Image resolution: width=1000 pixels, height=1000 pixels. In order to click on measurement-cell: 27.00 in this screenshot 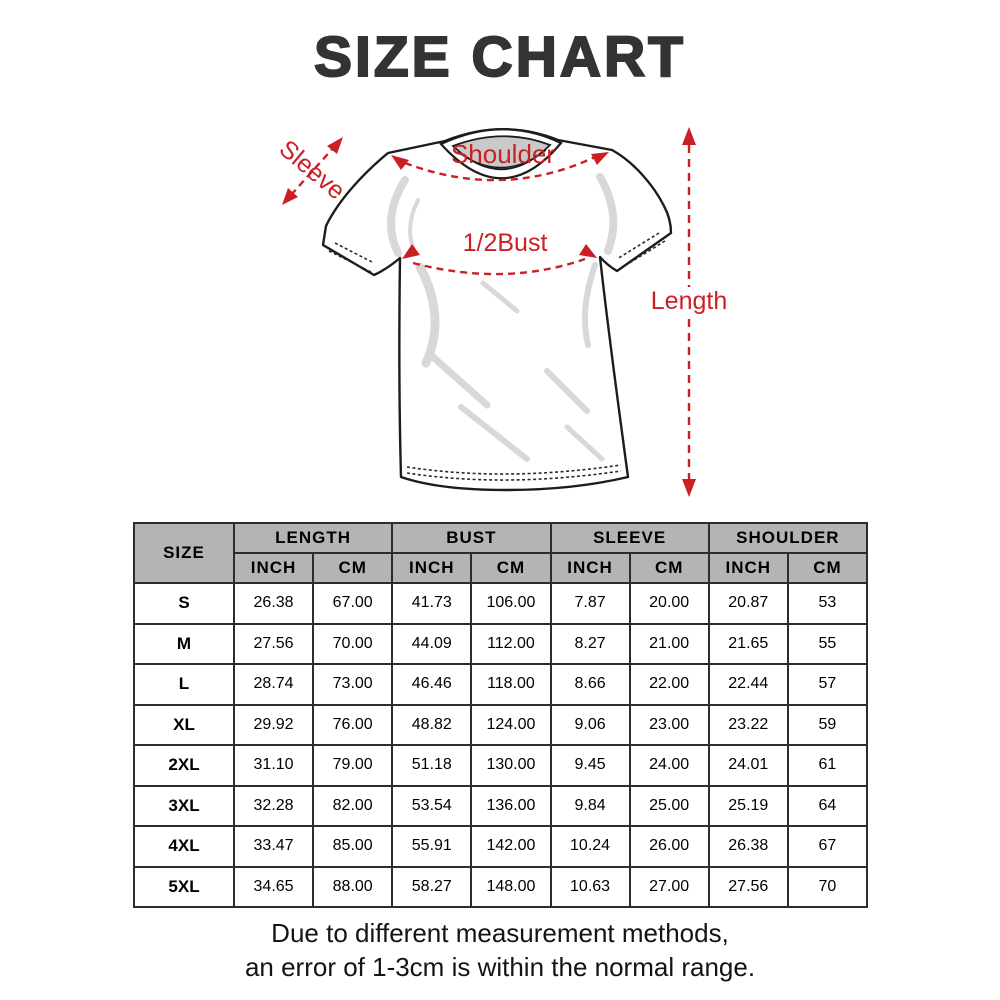, I will do `click(669, 886)`.